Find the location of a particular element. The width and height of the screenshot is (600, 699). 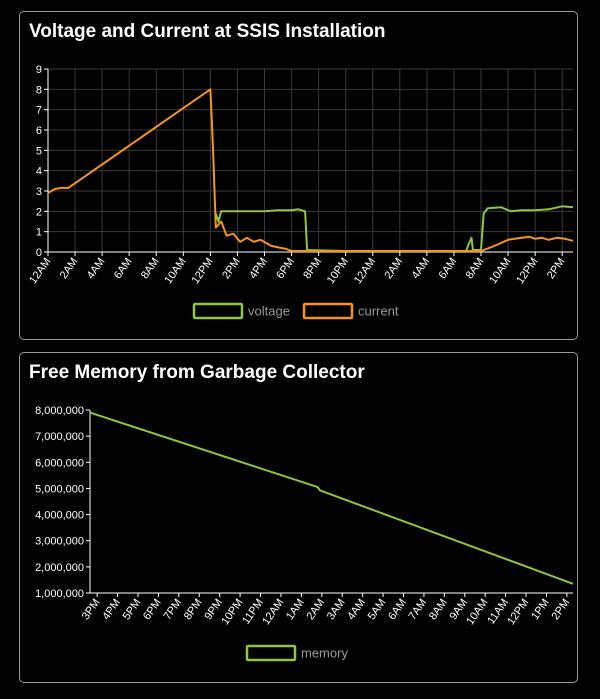

y-tick-label: 2,000,000 is located at coordinates (59, 568).